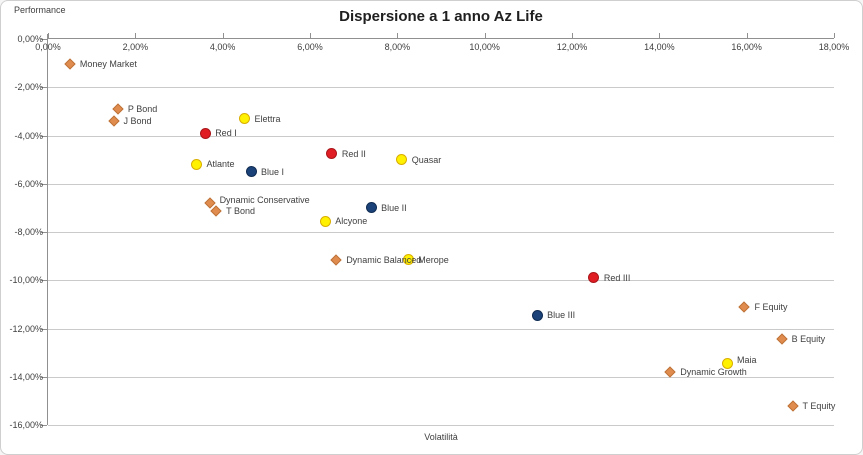  I want to click on x-tick-label: 6,00%, so click(310, 47).